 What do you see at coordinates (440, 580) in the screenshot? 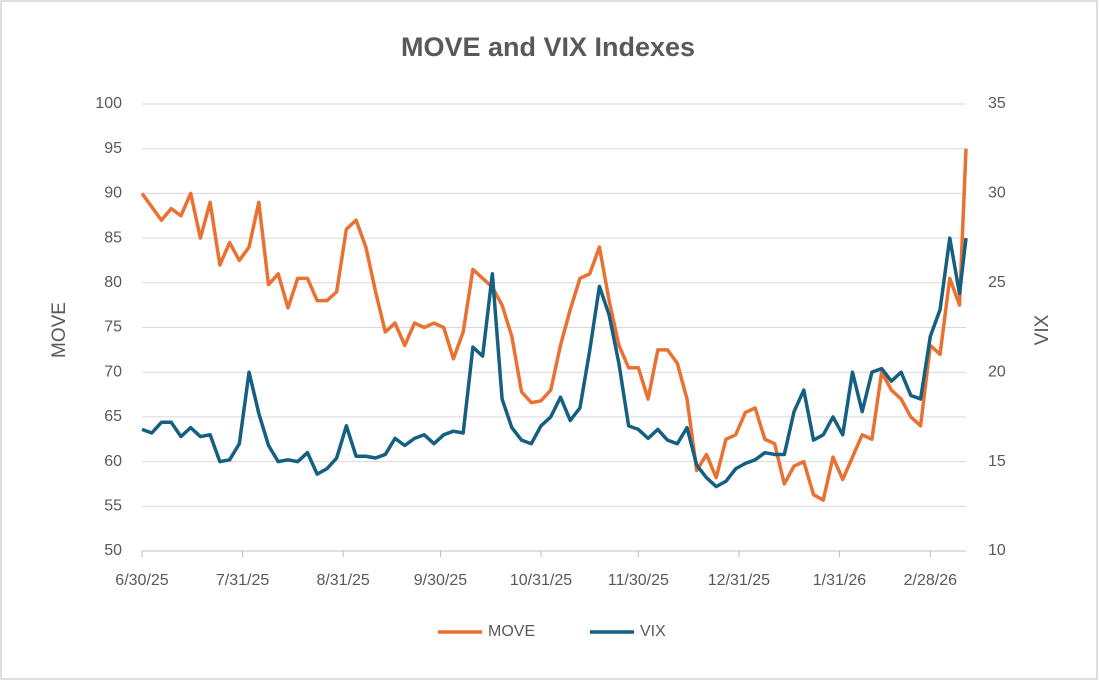
I see `x-tick-label: 9/30/25` at bounding box center [440, 580].